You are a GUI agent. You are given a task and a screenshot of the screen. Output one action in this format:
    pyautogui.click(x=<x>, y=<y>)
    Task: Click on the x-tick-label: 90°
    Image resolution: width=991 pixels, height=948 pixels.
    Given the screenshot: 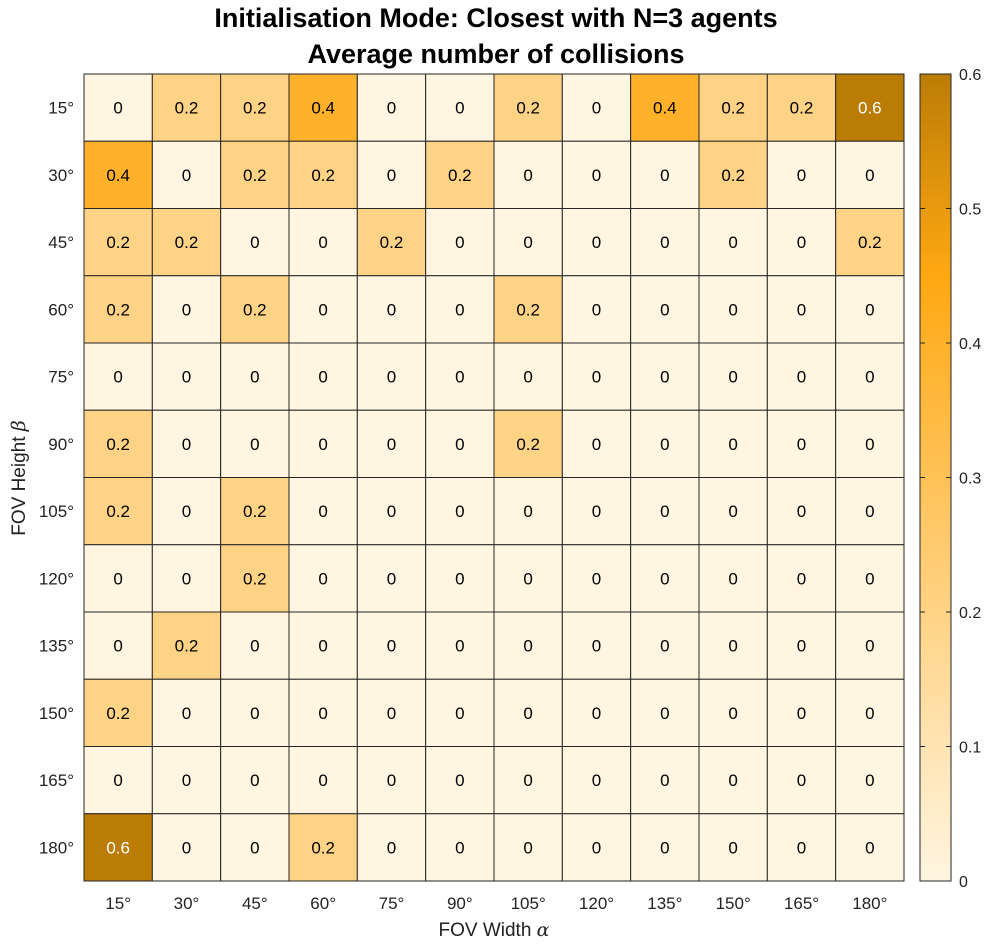 What is the action you would take?
    pyautogui.click(x=460, y=903)
    